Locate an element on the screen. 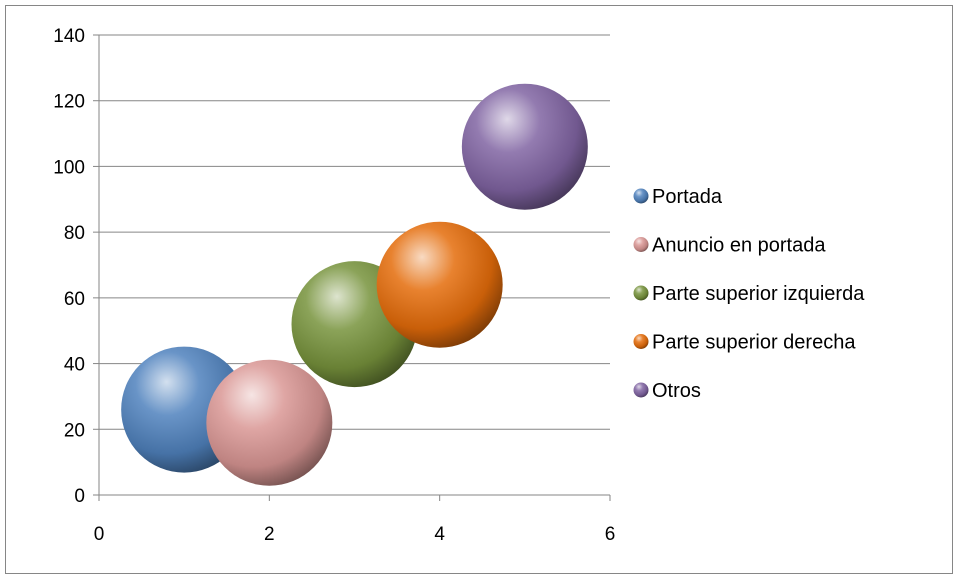 This screenshot has width=959, height=580. legend-label: Parte superior derecha is located at coordinates (754, 343).